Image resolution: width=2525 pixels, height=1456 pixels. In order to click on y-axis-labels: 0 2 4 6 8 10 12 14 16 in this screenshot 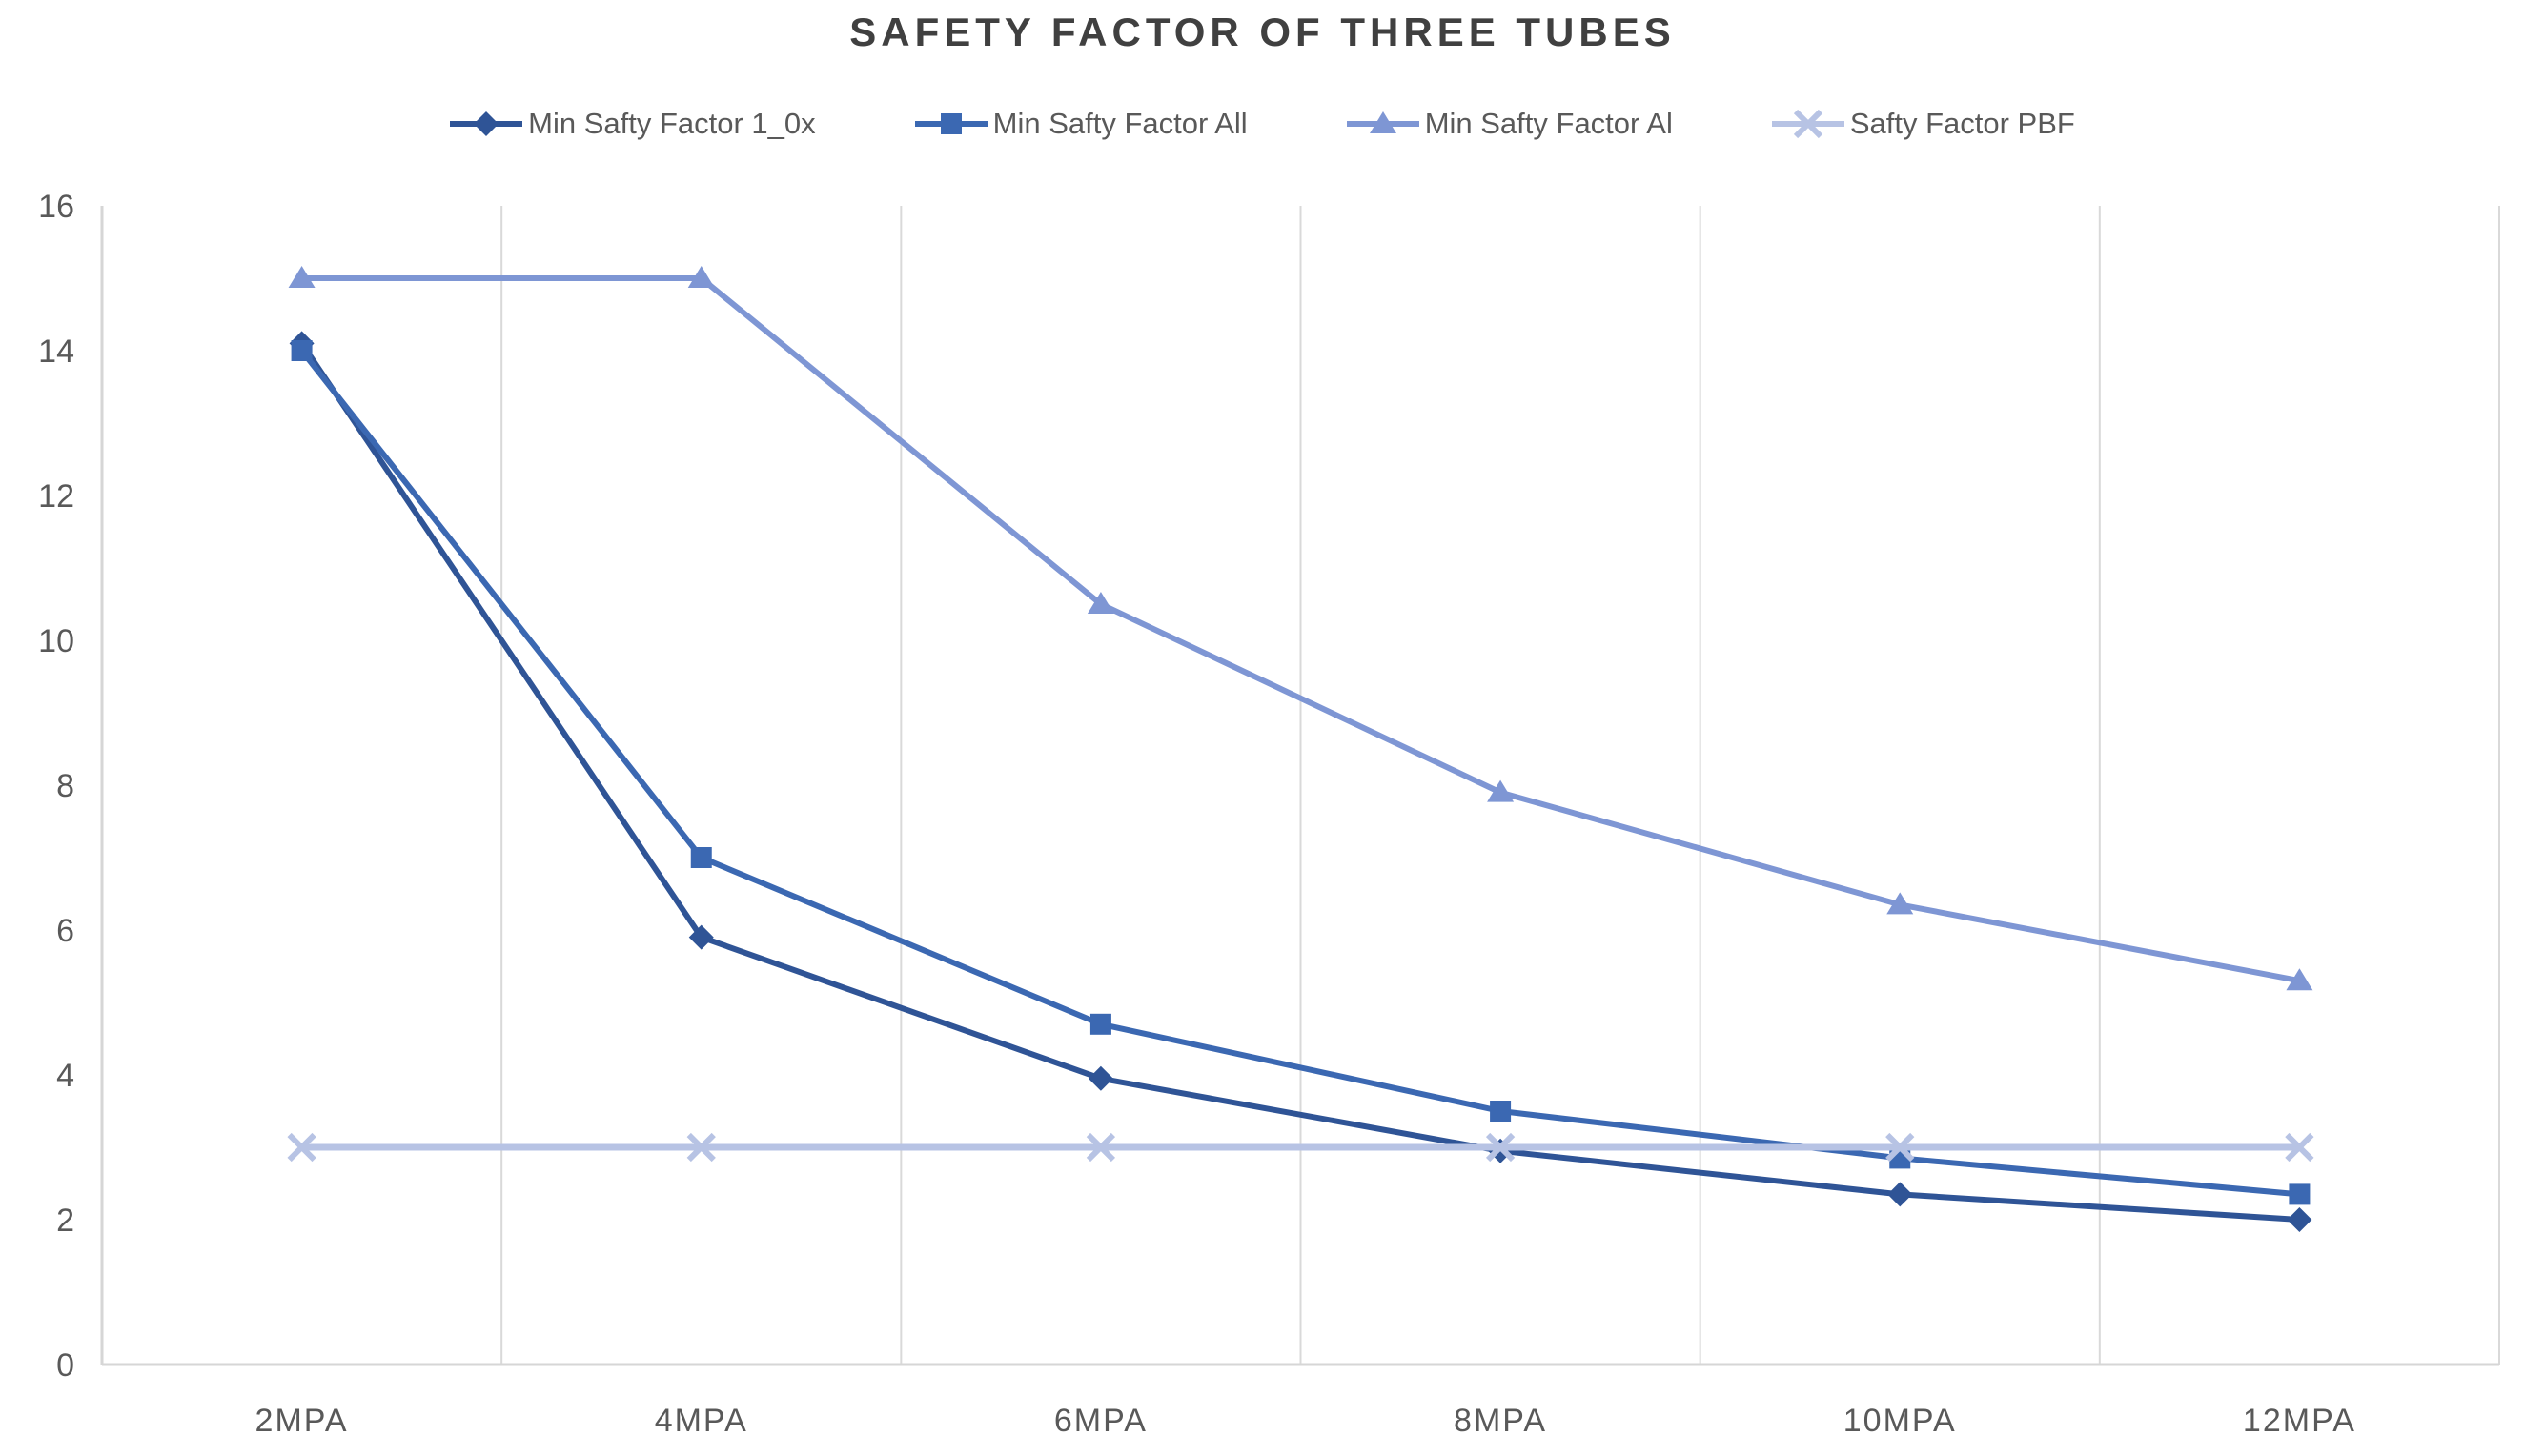, I will do `click(56, 787)`.